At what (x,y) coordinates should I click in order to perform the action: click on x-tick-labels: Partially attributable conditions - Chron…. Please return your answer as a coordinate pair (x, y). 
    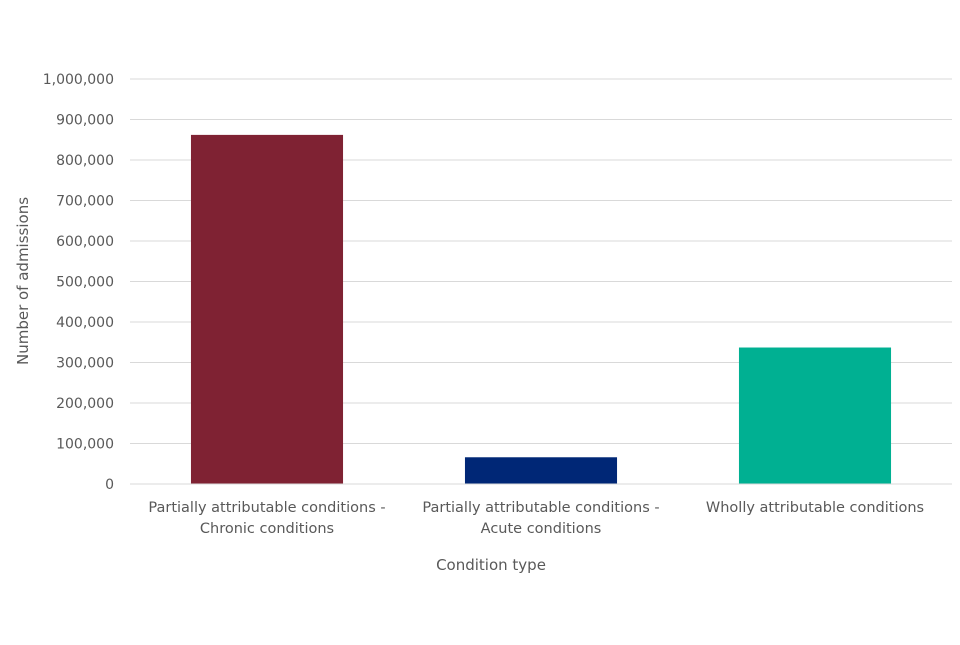
    Looking at the image, I should click on (536, 518).